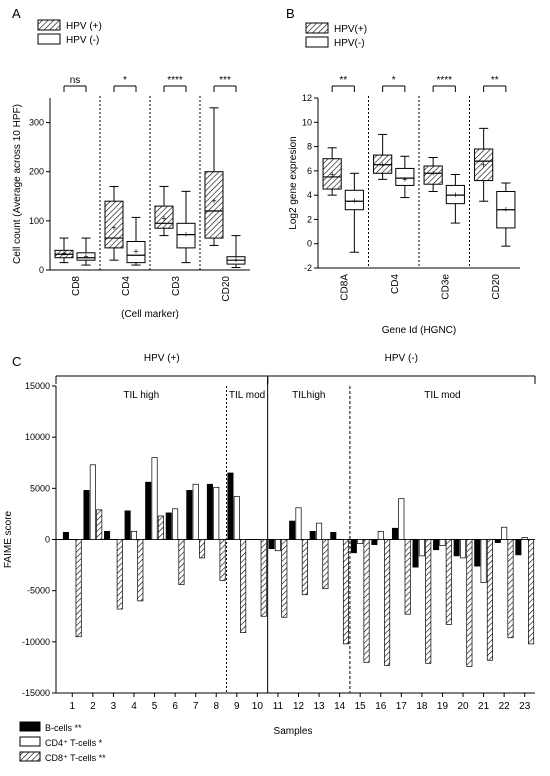 This screenshot has width=550, height=776. What do you see at coordinates (73, 706) in the screenshot?
I see `x-tick-label: 1` at bounding box center [73, 706].